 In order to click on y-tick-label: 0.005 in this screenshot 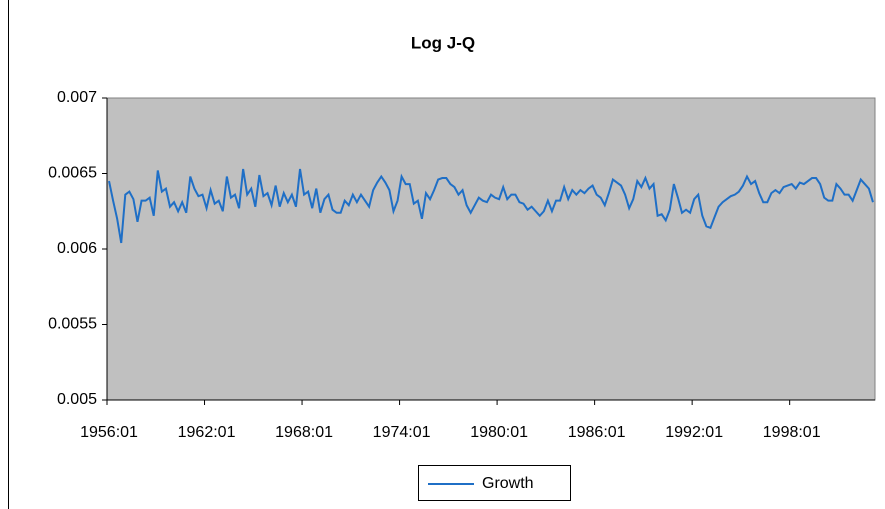, I will do `click(77, 399)`.